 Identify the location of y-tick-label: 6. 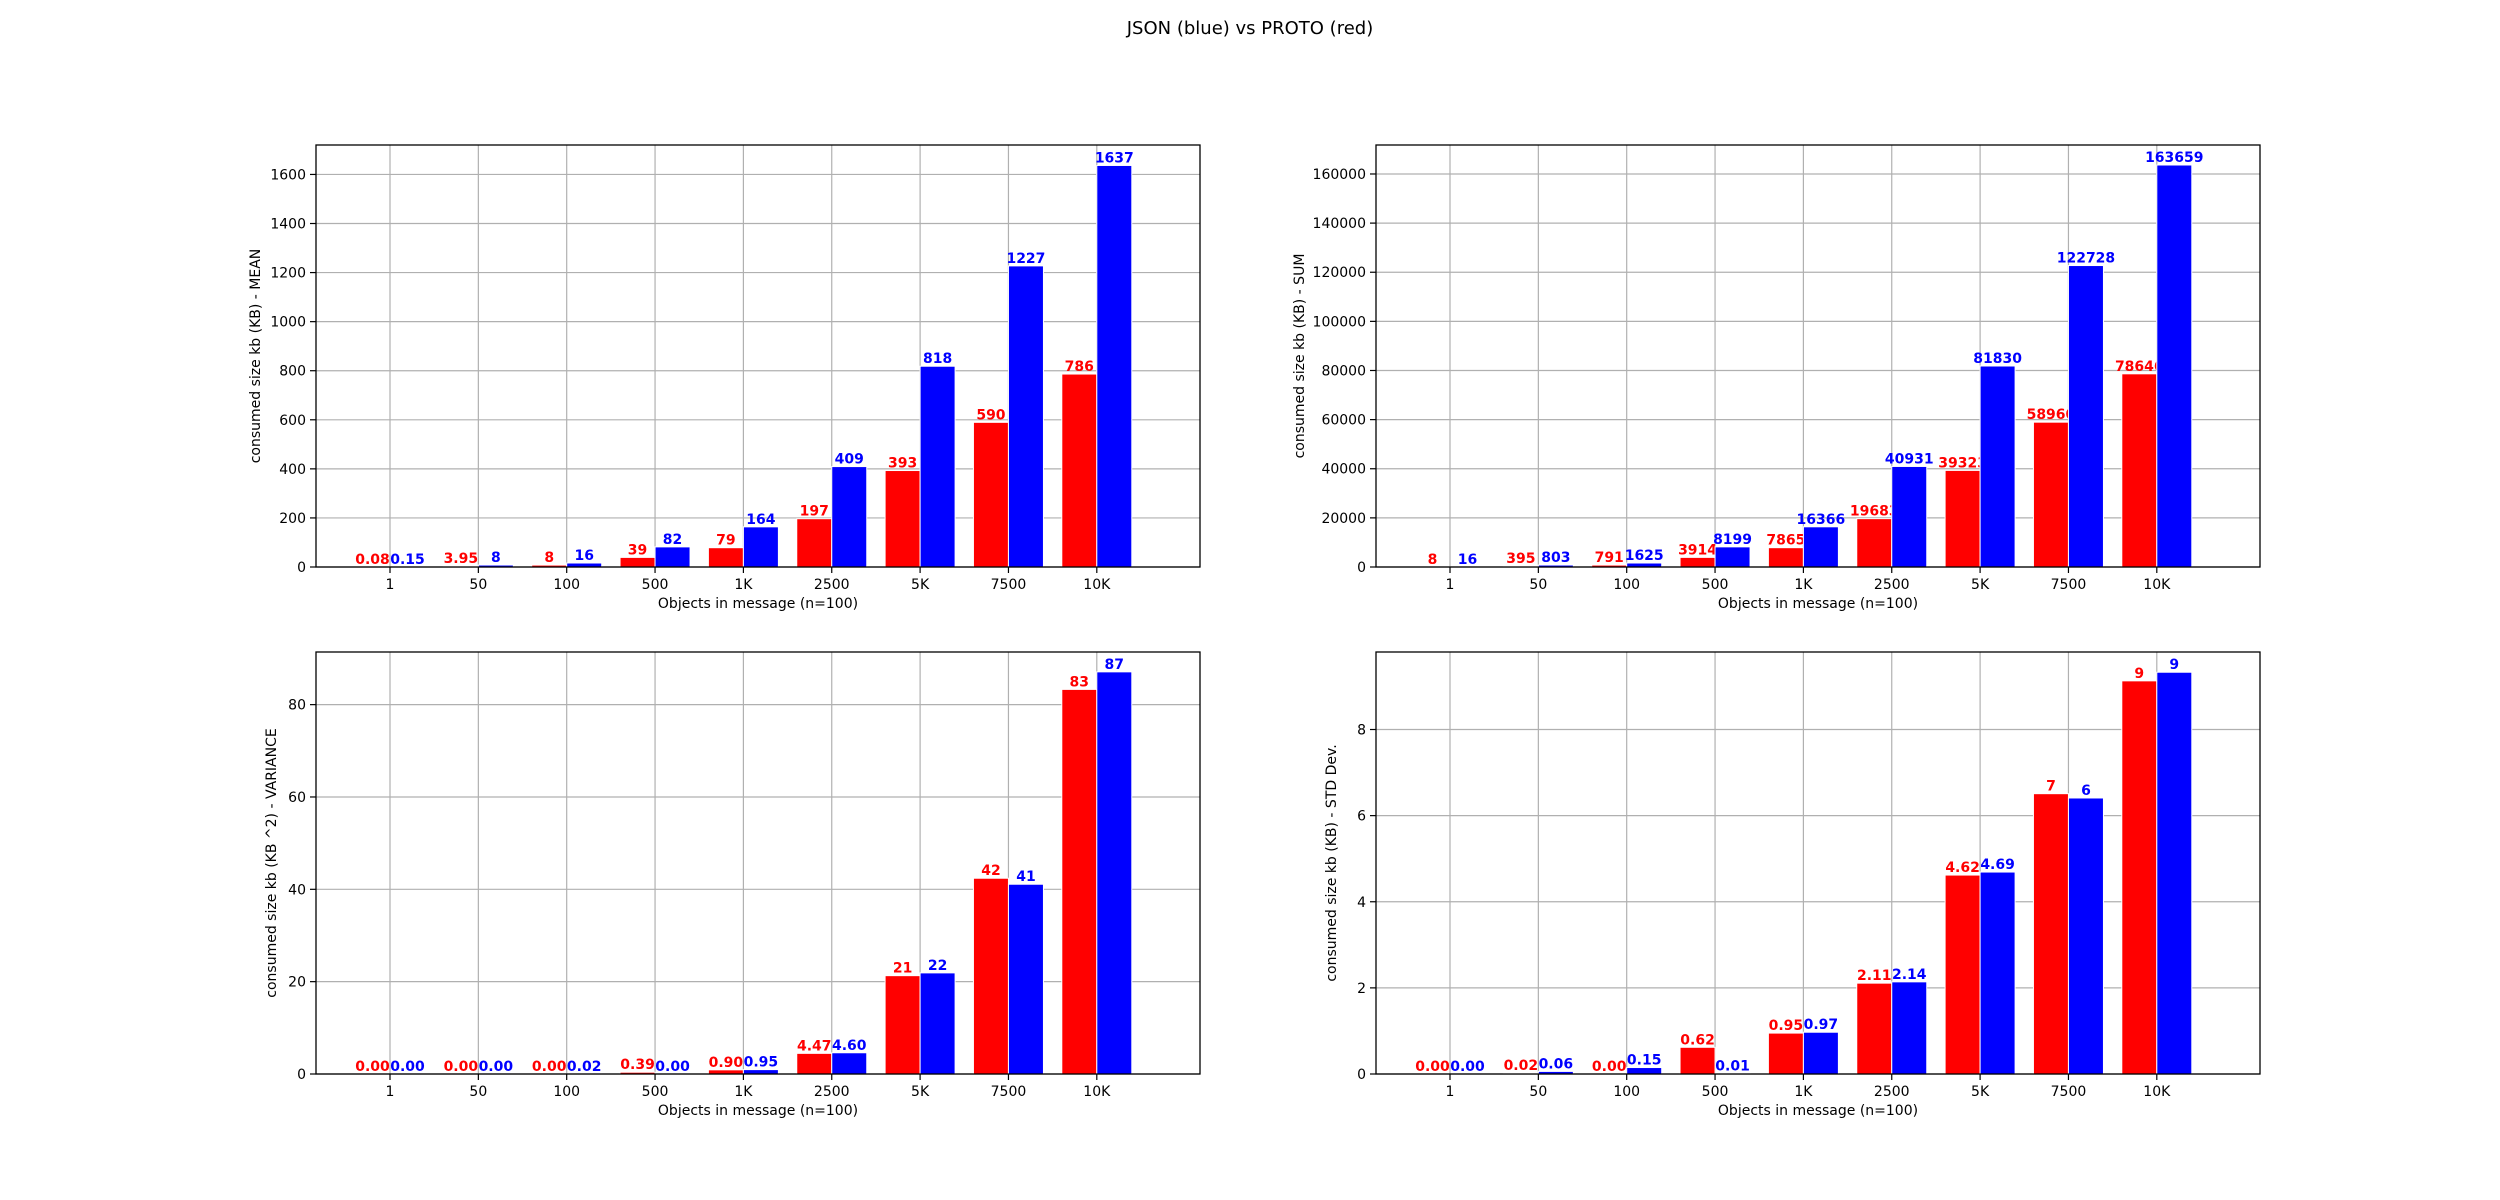
(1361, 817).